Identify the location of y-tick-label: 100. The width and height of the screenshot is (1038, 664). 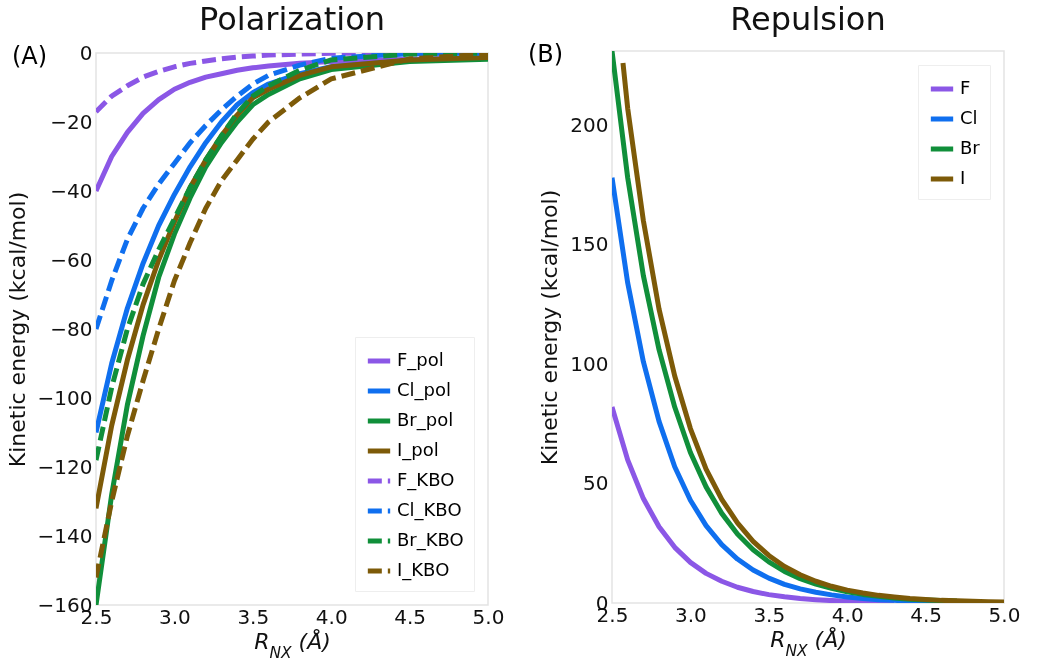
(589, 363).